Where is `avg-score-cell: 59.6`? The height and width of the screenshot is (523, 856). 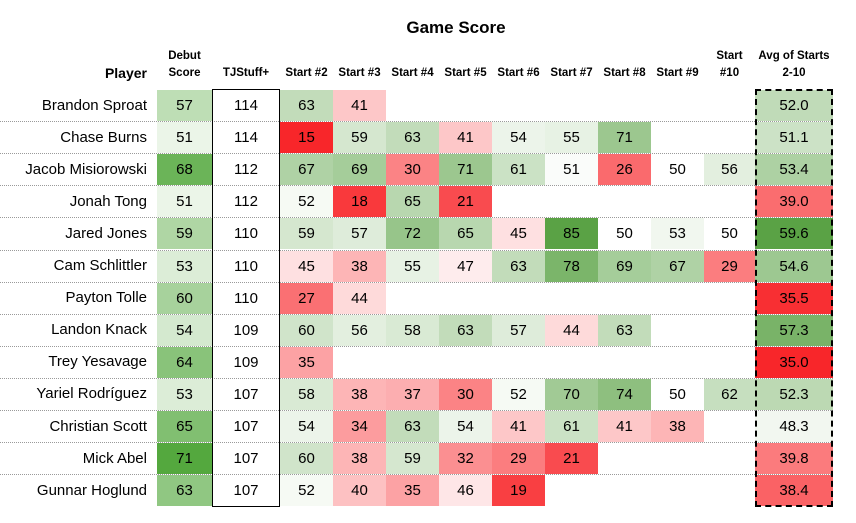 avg-score-cell: 59.6 is located at coordinates (794, 234).